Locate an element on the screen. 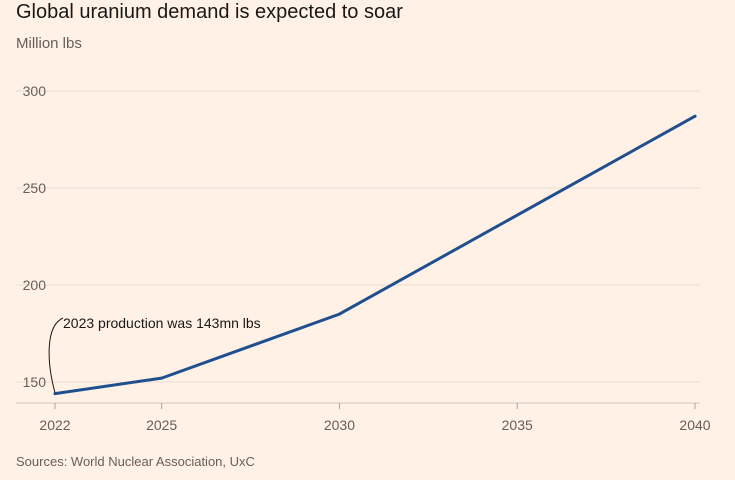  y-tick-label: 250 is located at coordinates (35, 188).